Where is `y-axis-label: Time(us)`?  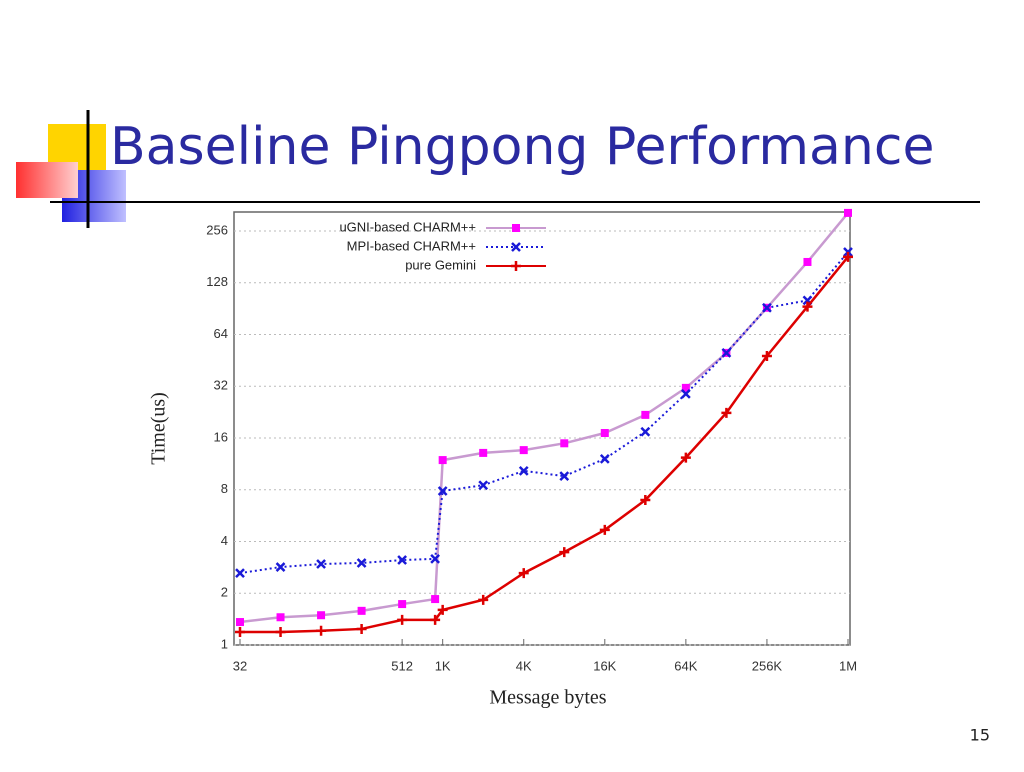
y-axis-label: Time(us) is located at coordinates (159, 428).